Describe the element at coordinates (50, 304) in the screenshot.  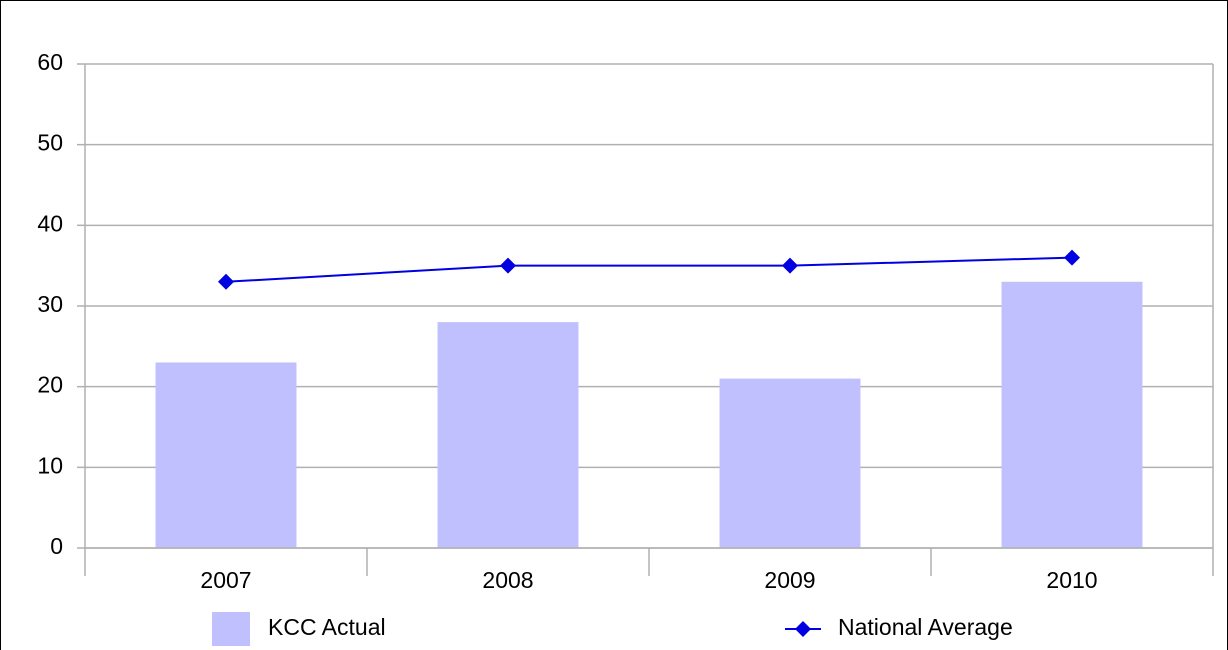
I see `y-tick-label: 30` at that location.